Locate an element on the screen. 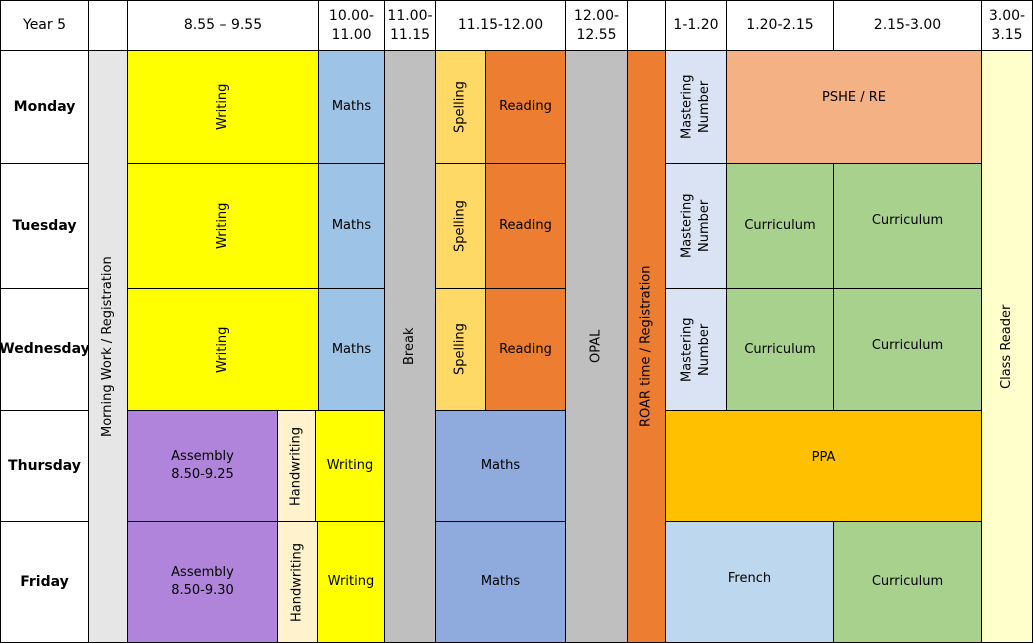 The height and width of the screenshot is (643, 1033). cell-text: Tuesday is located at coordinates (44, 225).